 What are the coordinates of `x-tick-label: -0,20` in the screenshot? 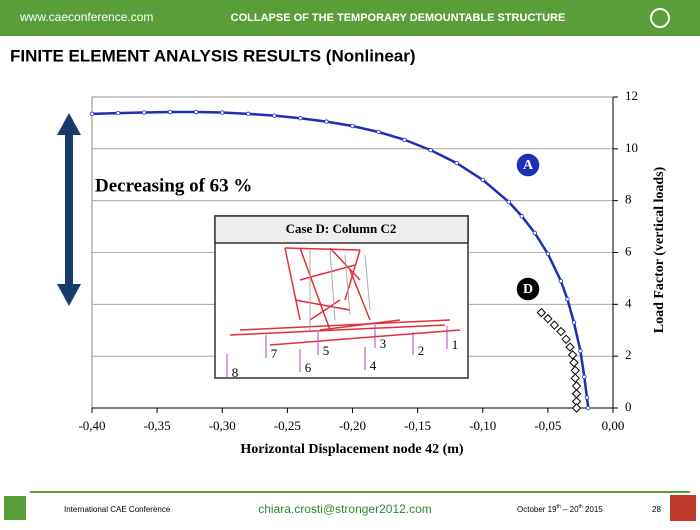 It's located at (352, 425).